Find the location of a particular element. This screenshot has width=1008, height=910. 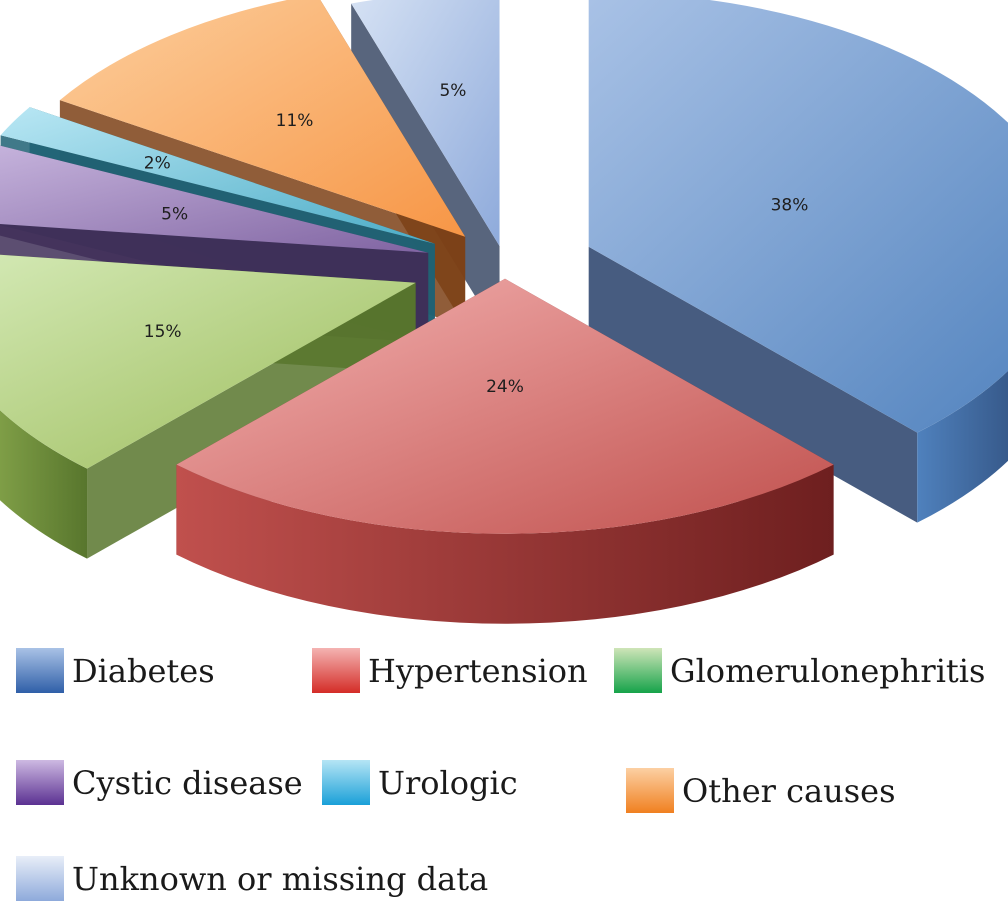

data-label-urologic: 2% is located at coordinates (157, 164).